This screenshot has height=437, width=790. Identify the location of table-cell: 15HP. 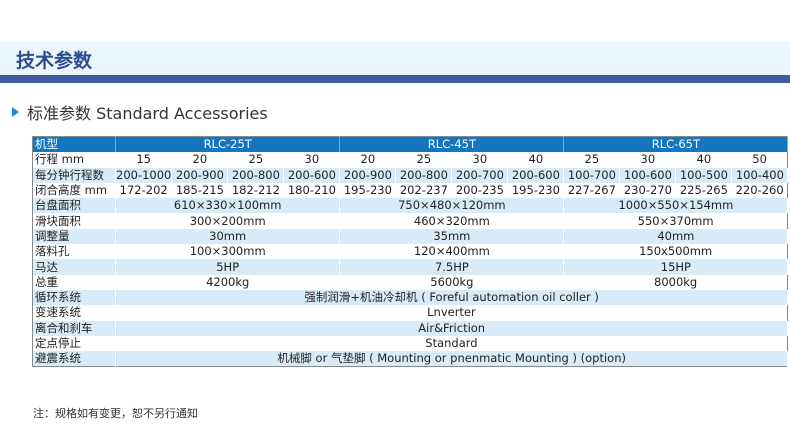
(676, 267).